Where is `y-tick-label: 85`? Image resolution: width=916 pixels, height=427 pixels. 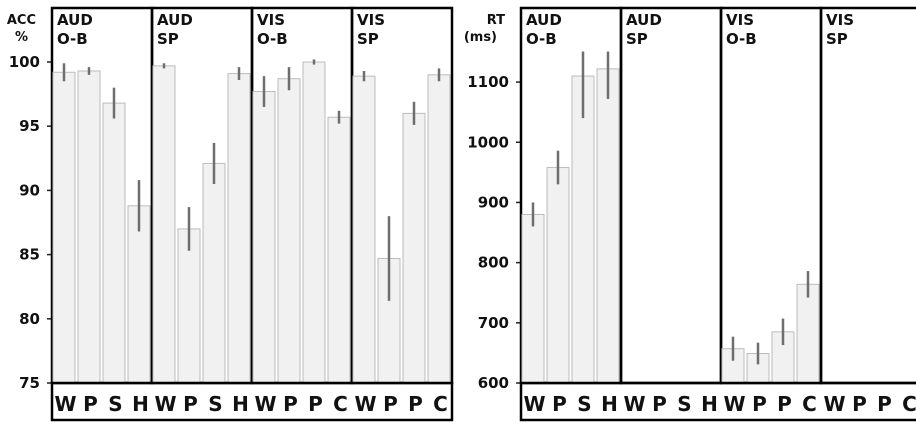
y-tick-label: 85 is located at coordinates (29, 255).